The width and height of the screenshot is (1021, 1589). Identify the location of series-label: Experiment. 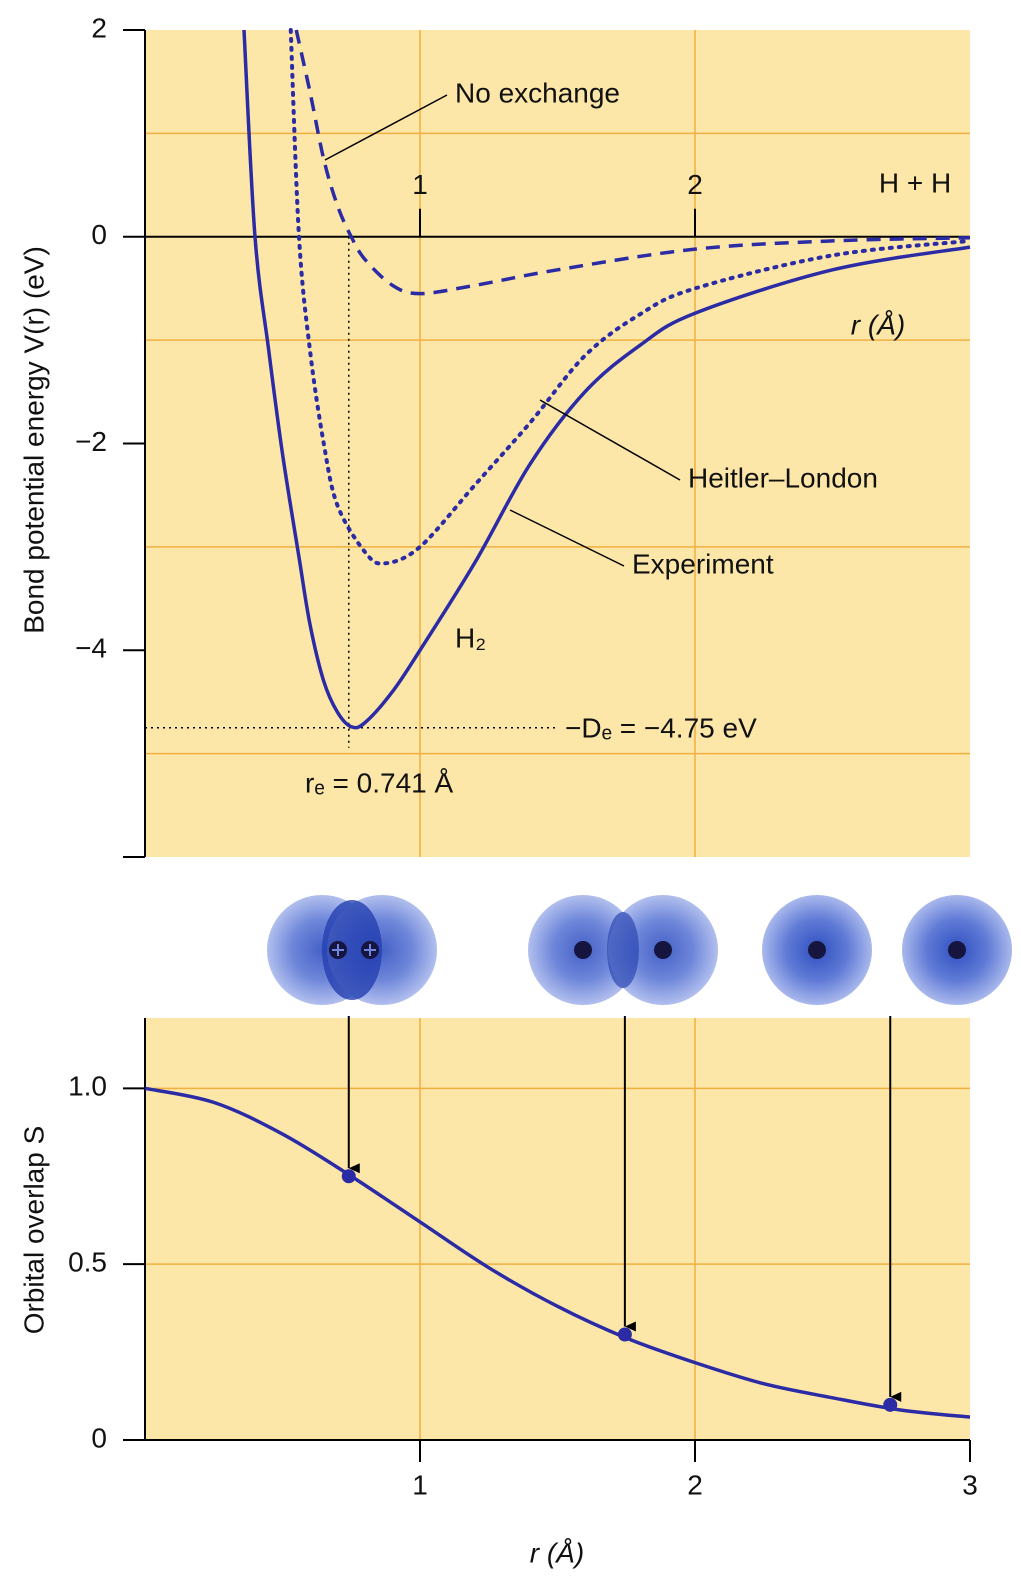
(703, 563).